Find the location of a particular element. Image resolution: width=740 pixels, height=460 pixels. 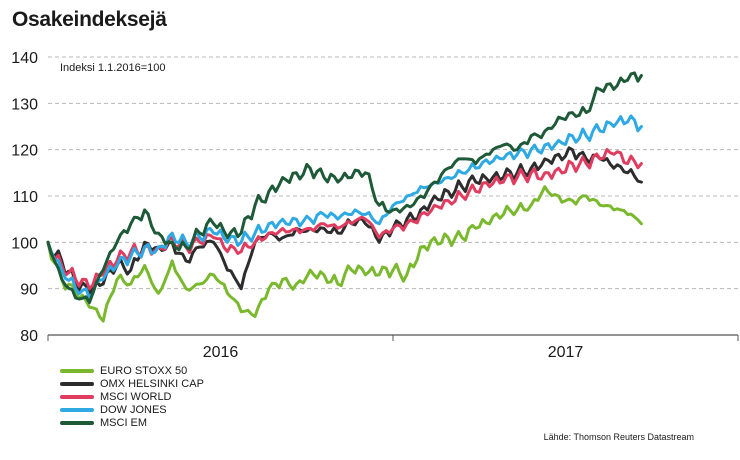

y-tick-label: 90 is located at coordinates (29, 290).